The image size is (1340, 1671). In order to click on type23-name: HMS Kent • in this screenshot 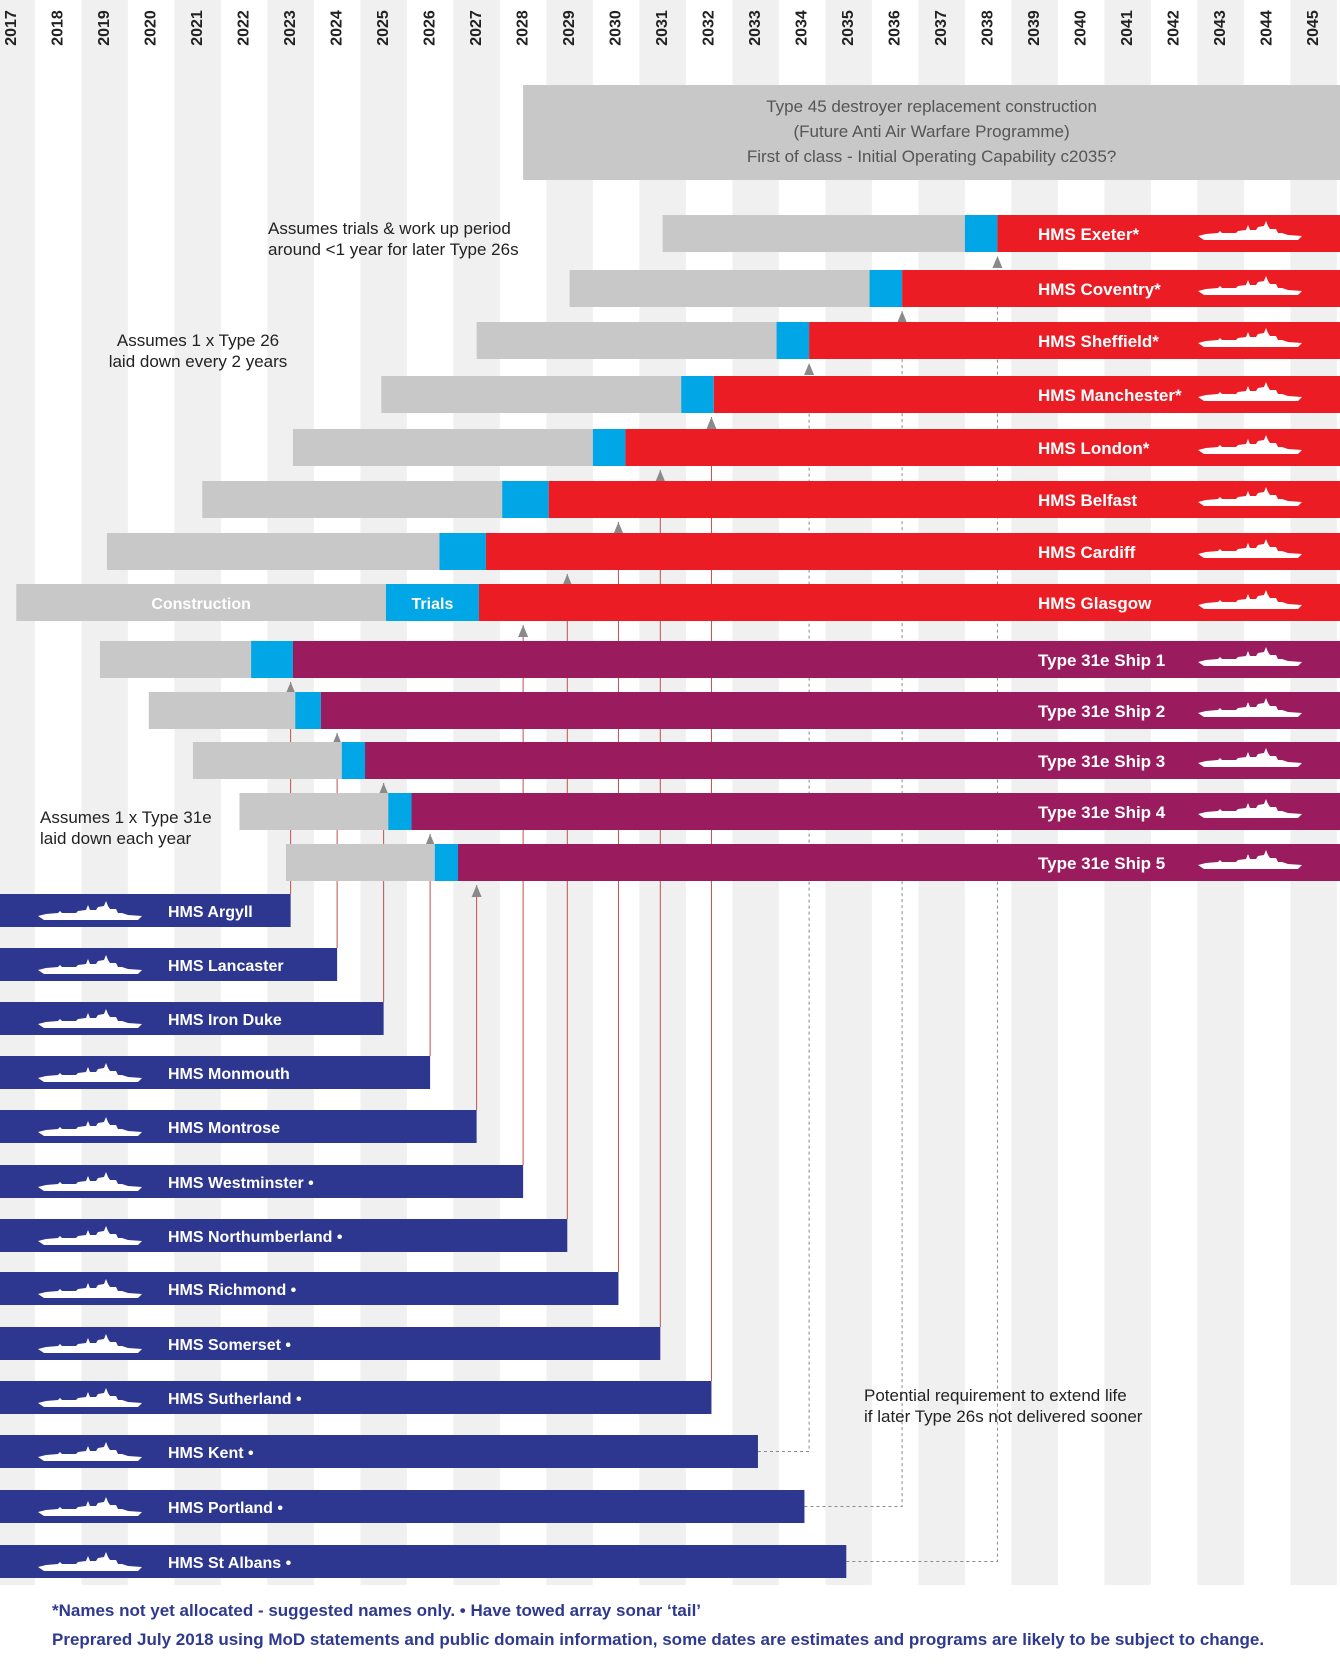, I will do `click(211, 1453)`.